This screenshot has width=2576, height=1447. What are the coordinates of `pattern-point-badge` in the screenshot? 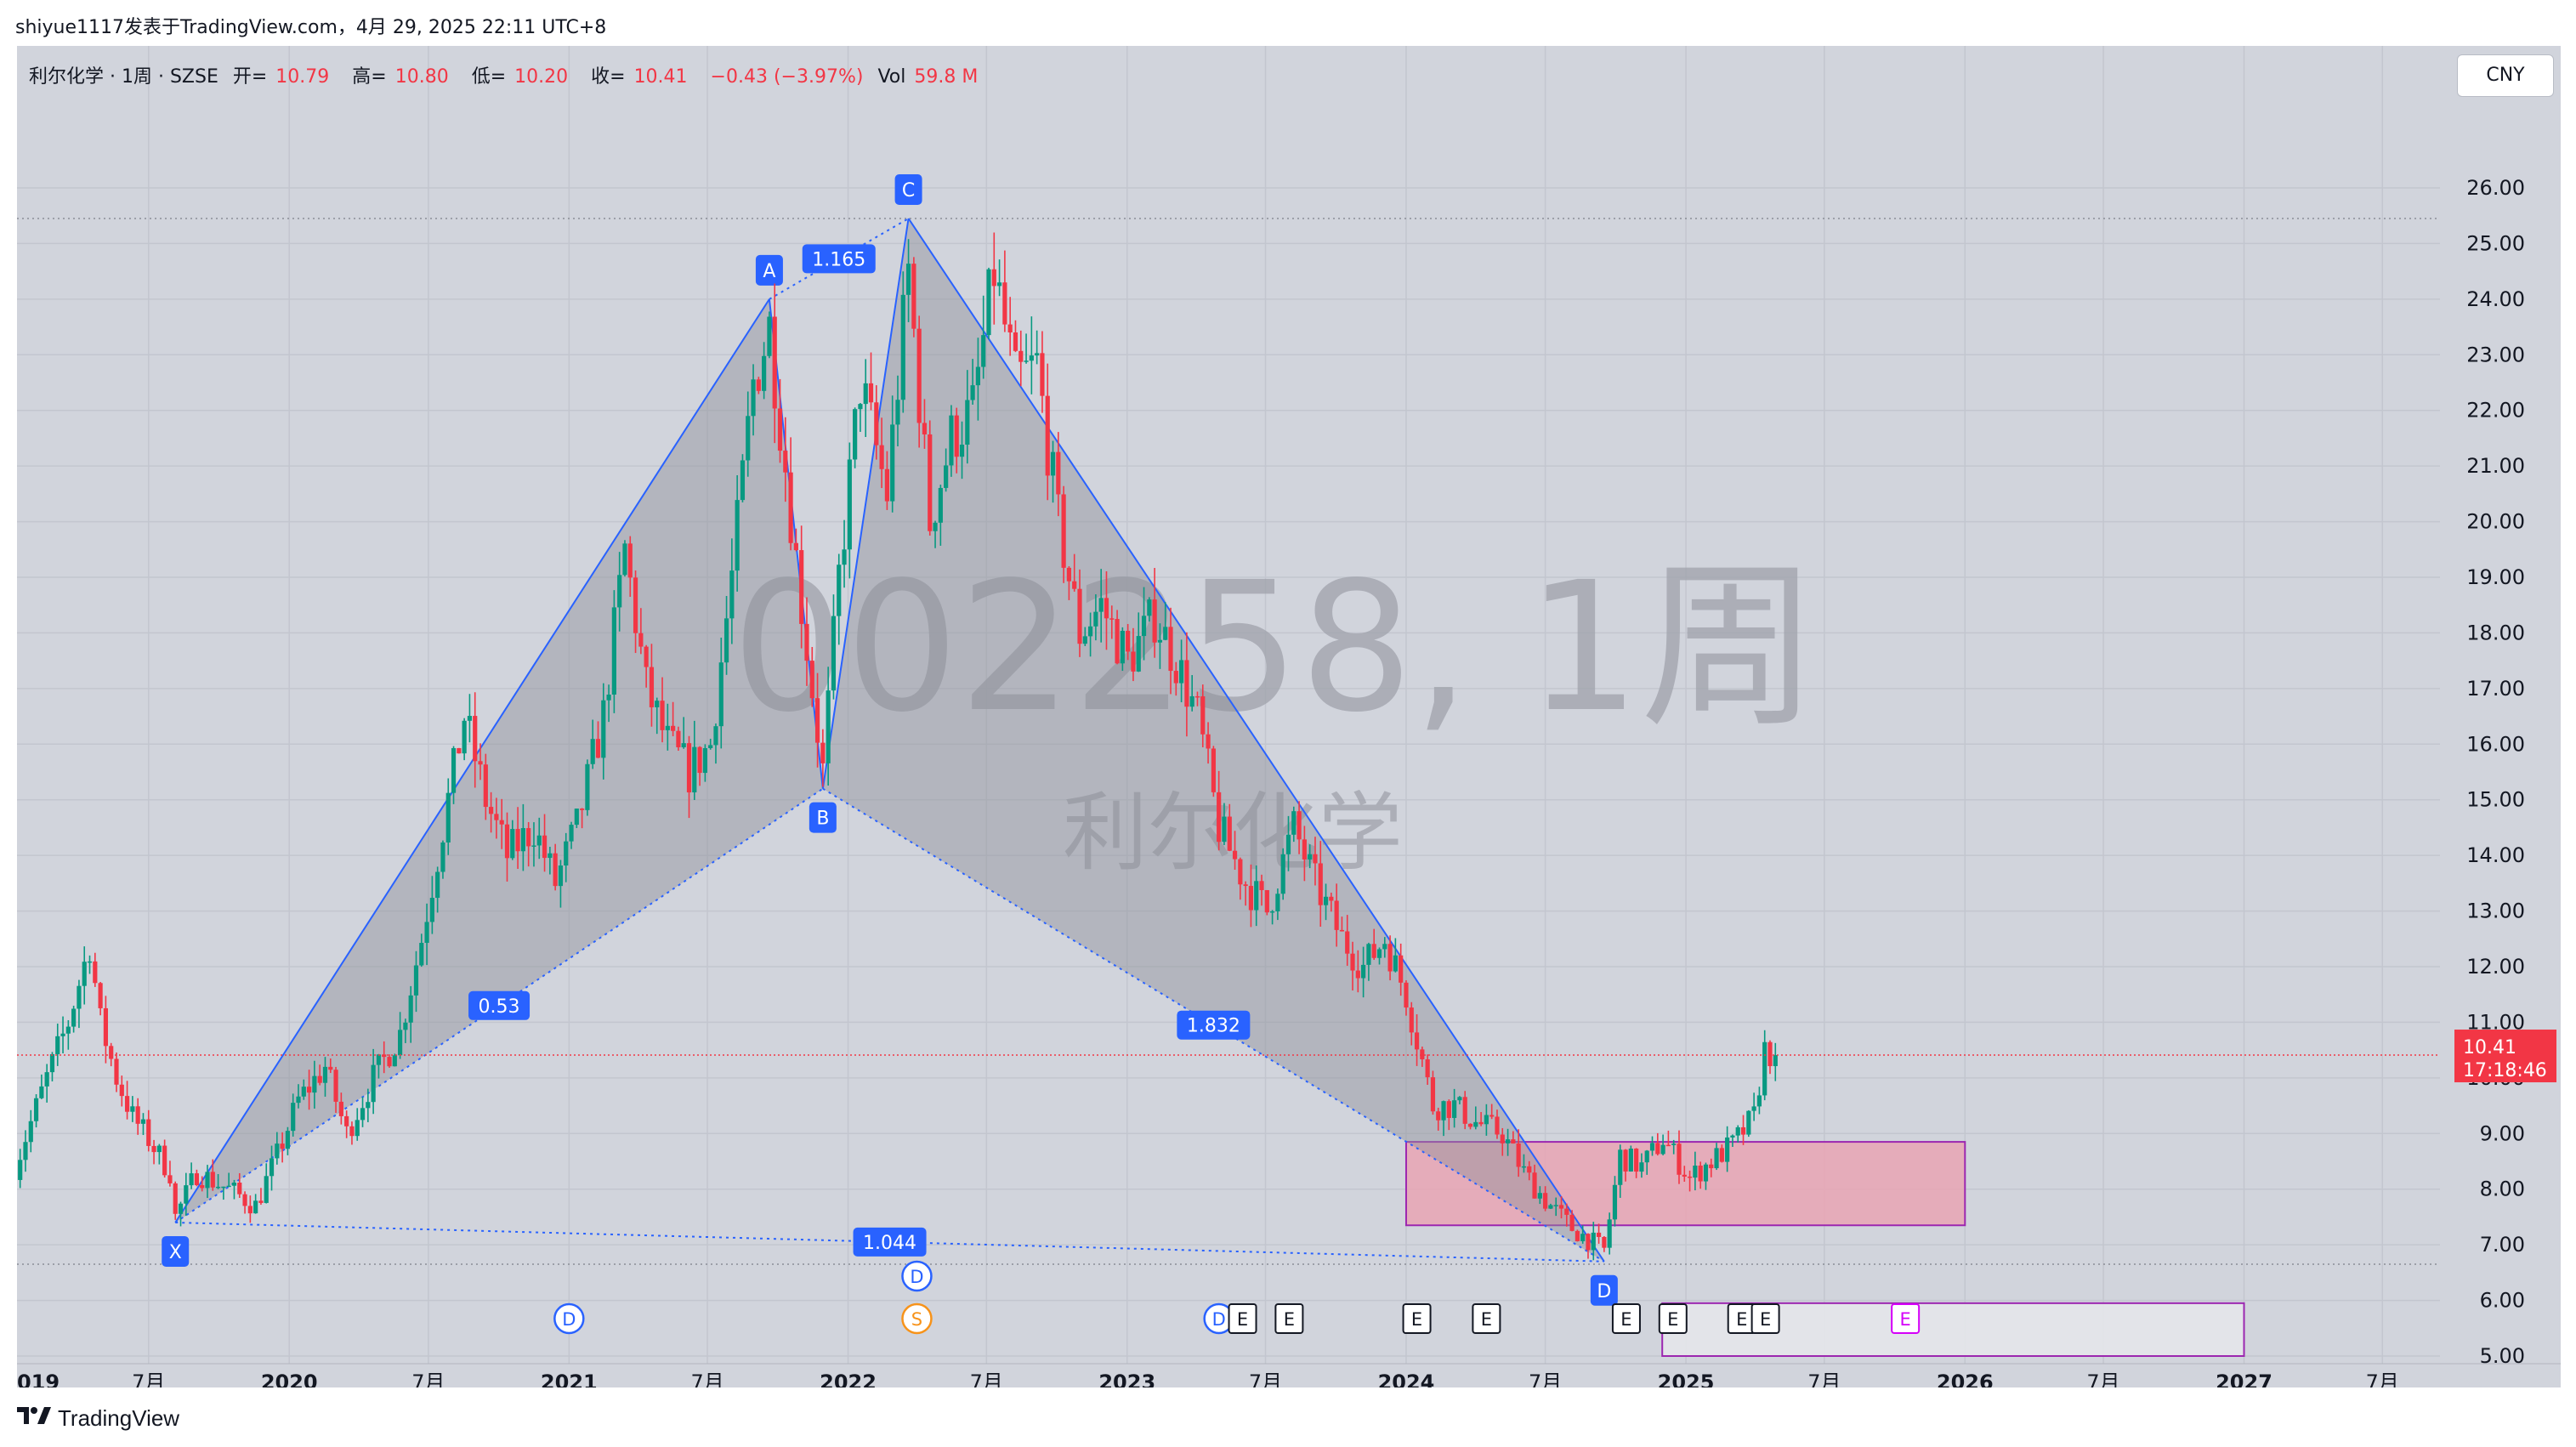 It's located at (1604, 1290).